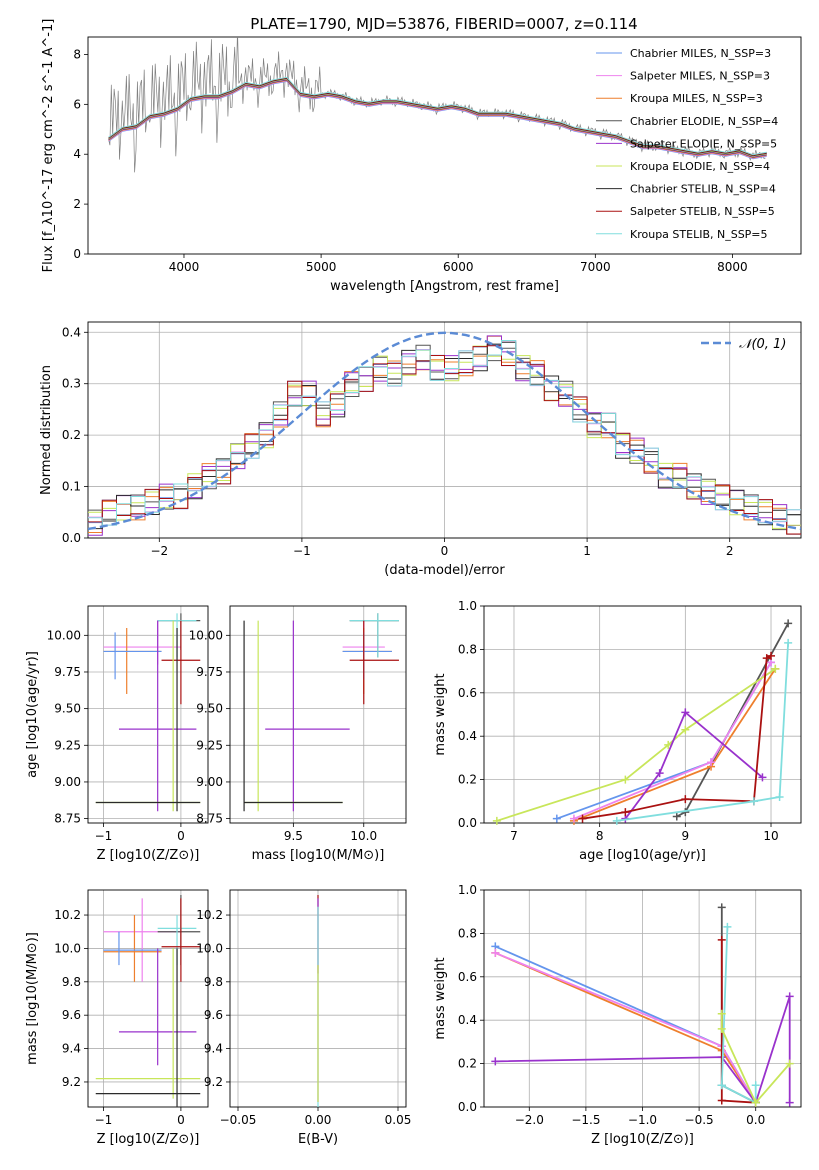  Describe the element at coordinates (209, 709) in the screenshot. I see `y-tick-label: 9.50` at that location.